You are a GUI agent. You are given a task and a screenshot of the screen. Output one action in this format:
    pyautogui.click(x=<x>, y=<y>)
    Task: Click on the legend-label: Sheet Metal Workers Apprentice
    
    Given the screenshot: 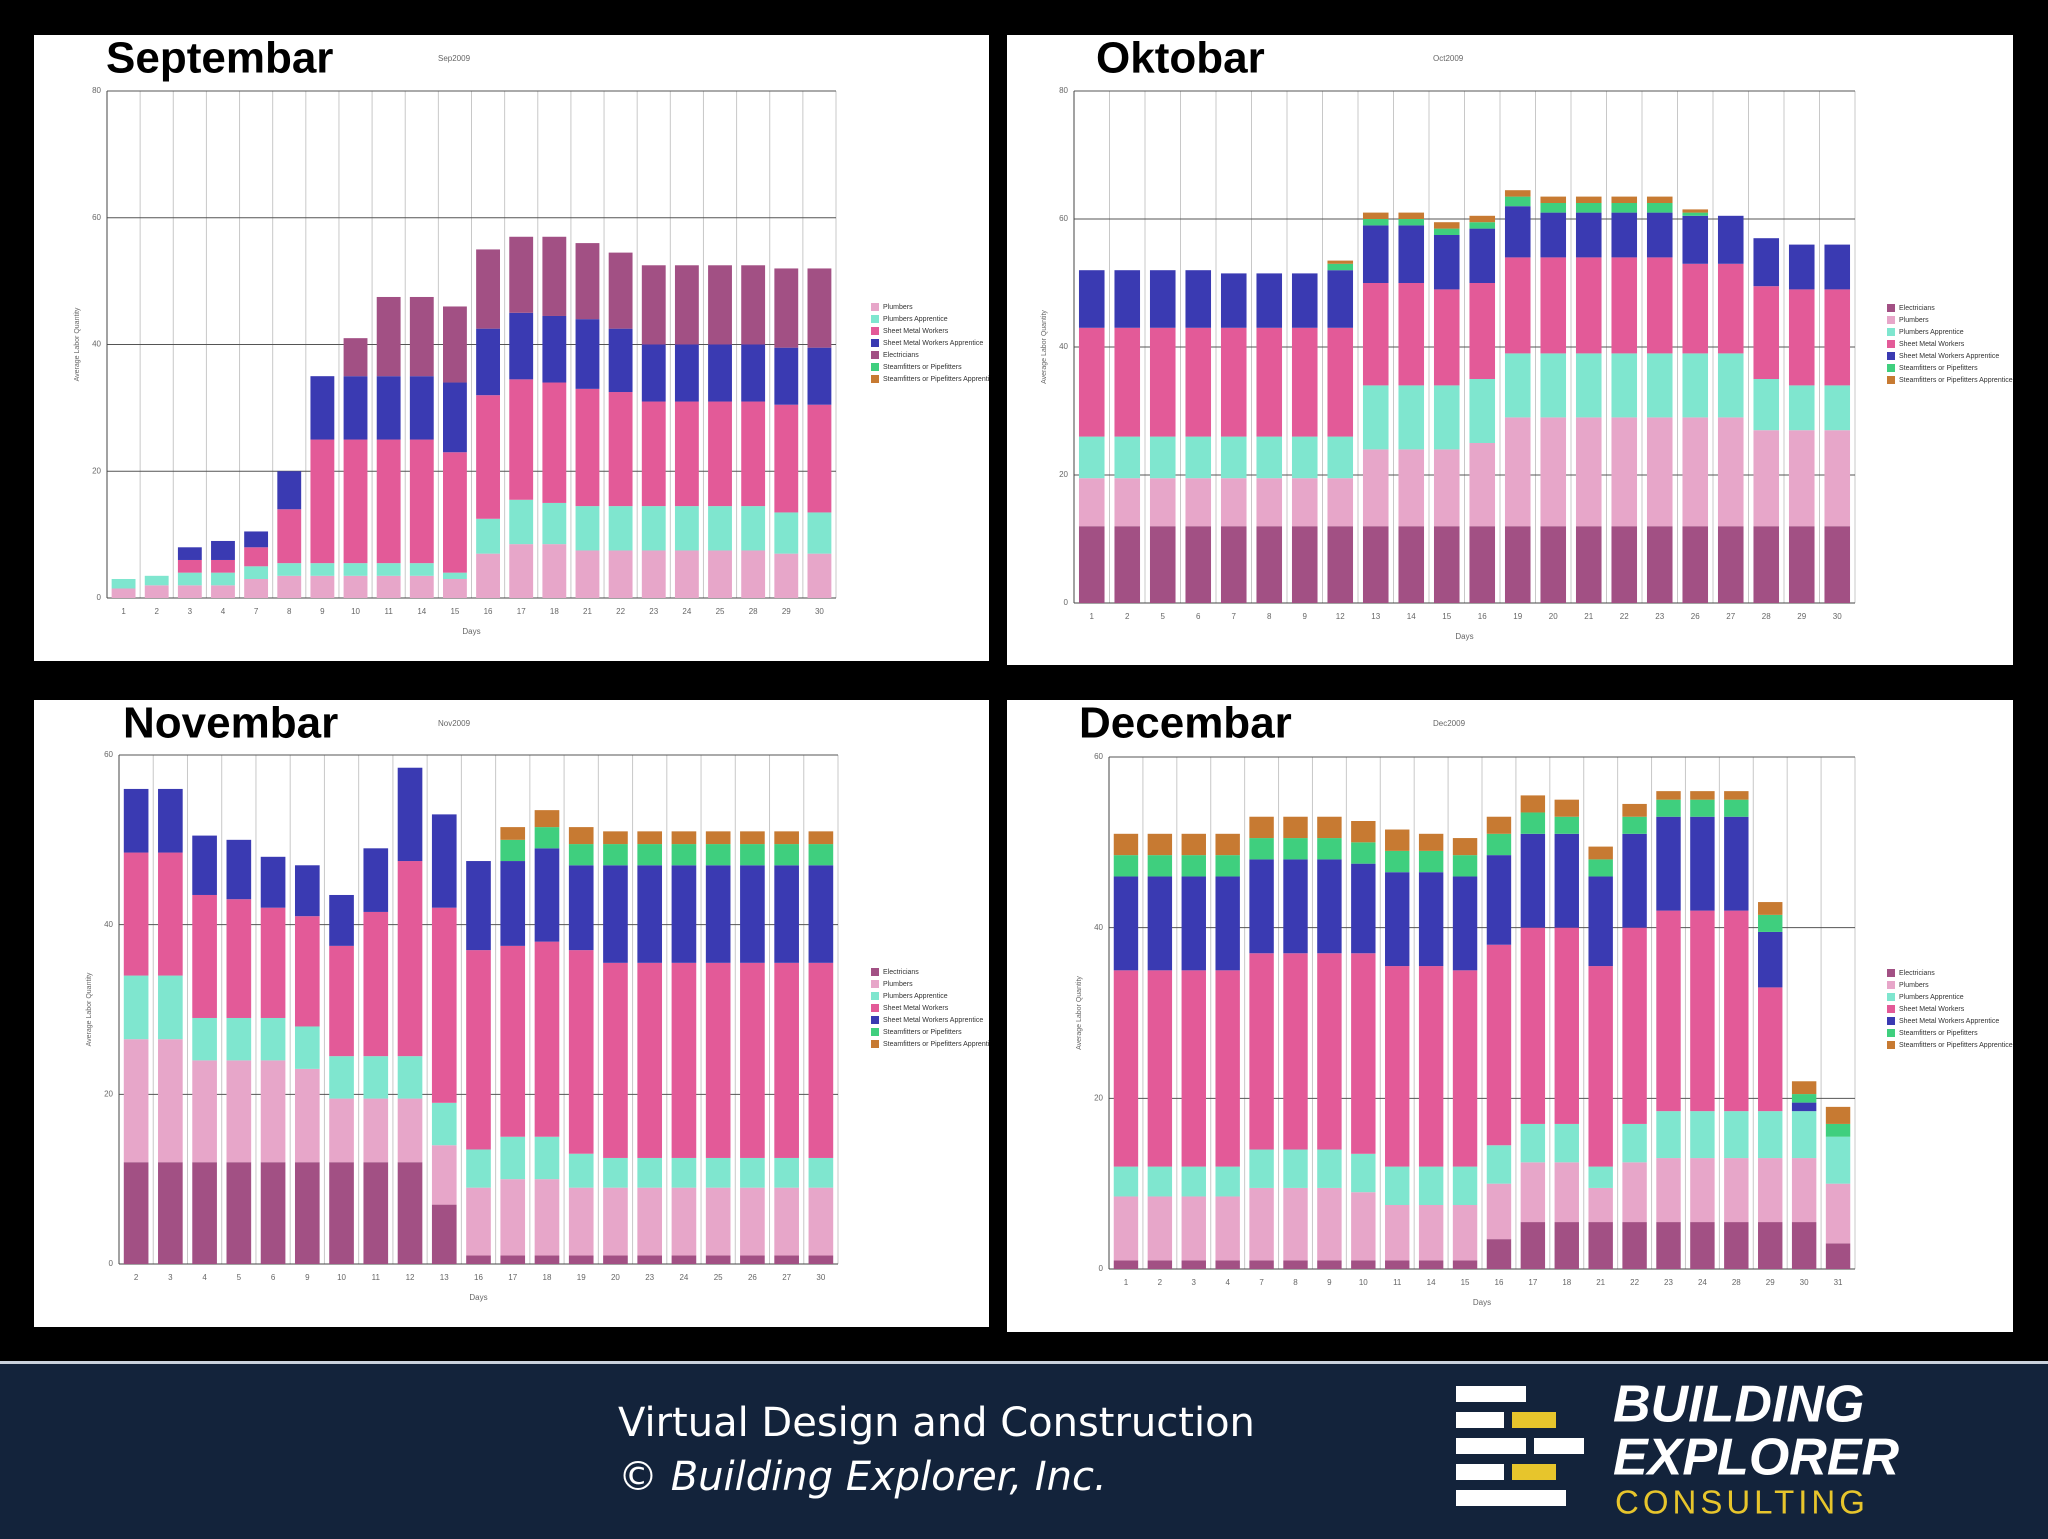 What is the action you would take?
    pyautogui.click(x=933, y=343)
    